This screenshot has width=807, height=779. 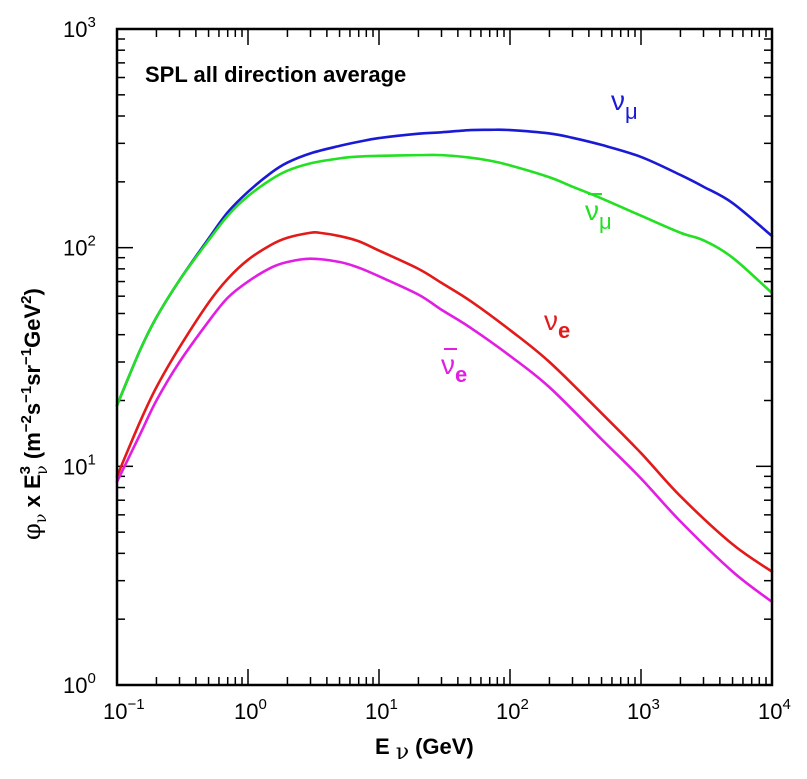 I want to click on series-label-numu-main: ν, so click(x=618, y=100).